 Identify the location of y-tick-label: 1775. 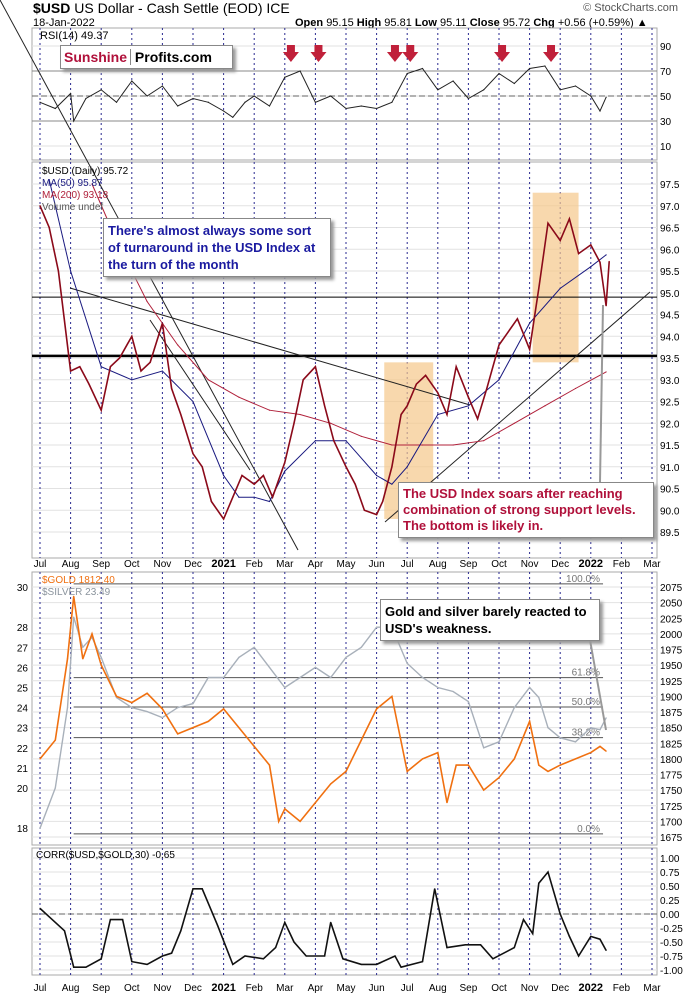
(671, 776).